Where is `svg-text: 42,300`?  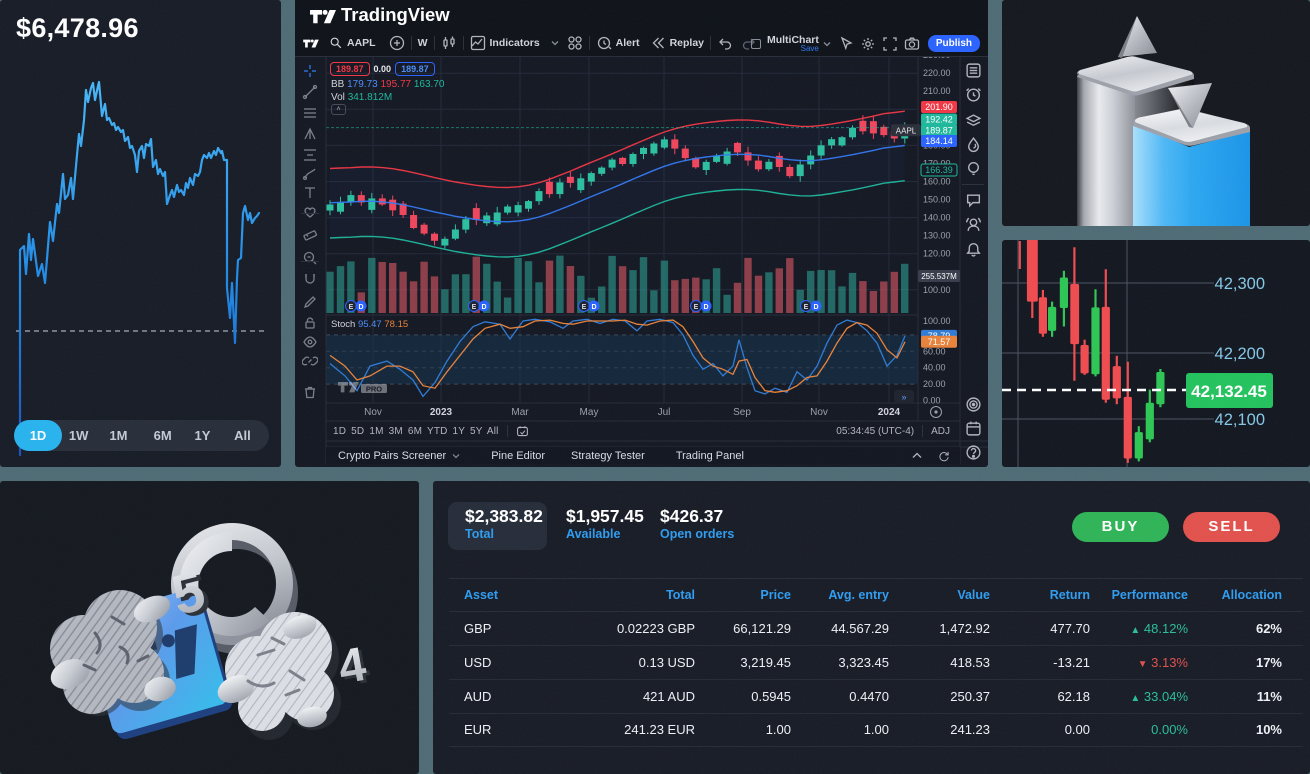
svg-text: 42,300 is located at coordinates (1240, 284).